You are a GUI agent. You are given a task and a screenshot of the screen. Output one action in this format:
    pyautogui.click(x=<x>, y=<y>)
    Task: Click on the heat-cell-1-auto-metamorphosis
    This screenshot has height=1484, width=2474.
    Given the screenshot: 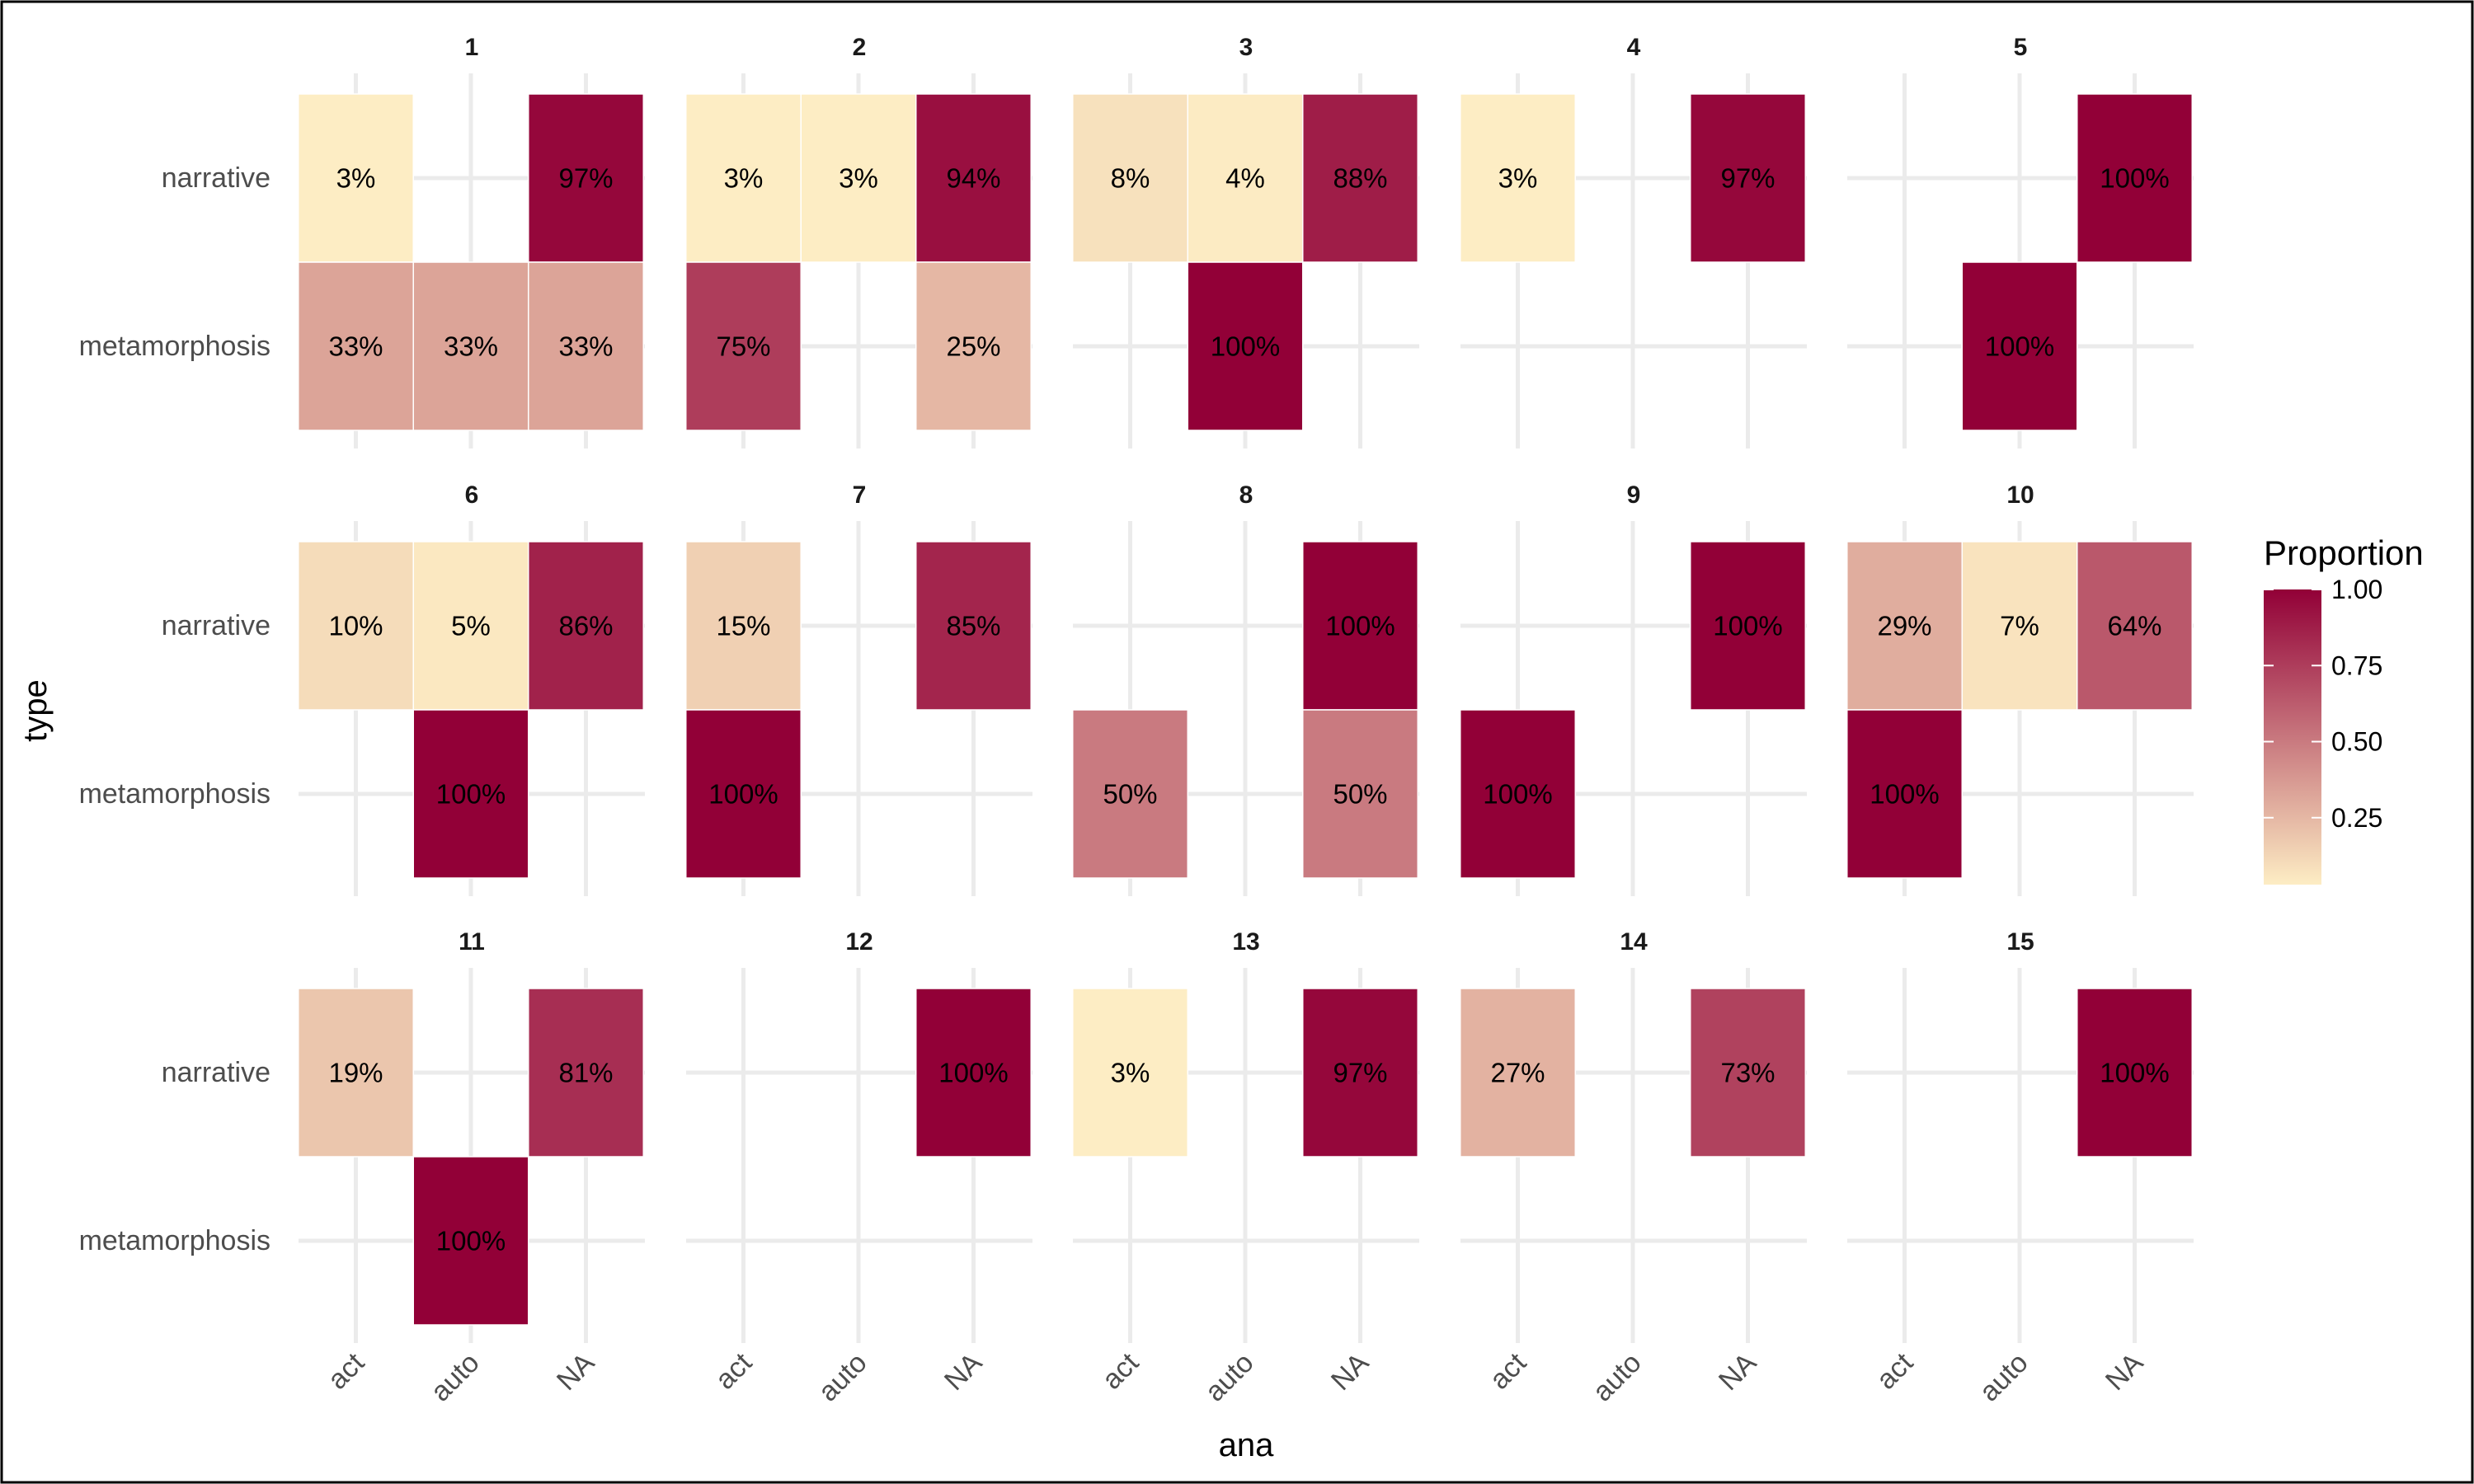 What is the action you would take?
    pyautogui.click(x=470, y=346)
    